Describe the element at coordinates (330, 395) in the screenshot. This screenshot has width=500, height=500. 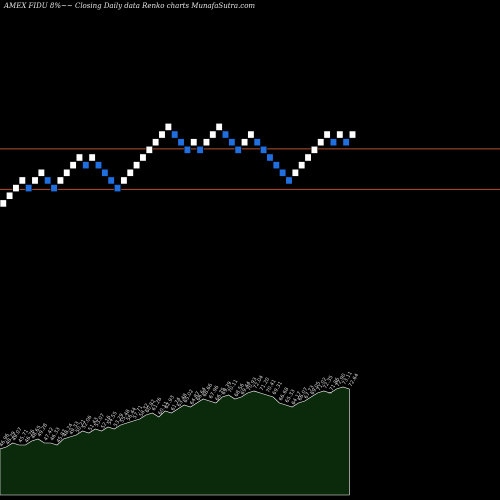
I see `volume-marker: ^` at that location.